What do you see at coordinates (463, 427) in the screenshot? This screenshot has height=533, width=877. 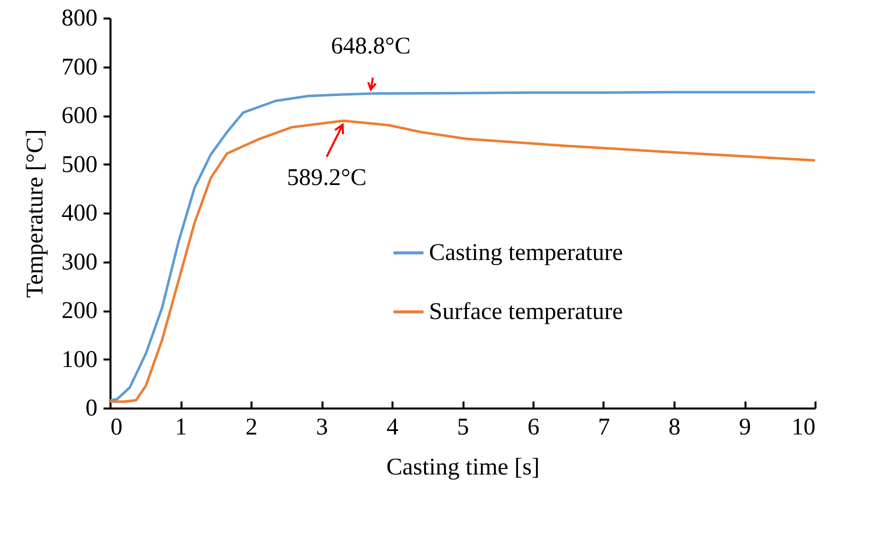 I see `x-tick-label: 5` at bounding box center [463, 427].